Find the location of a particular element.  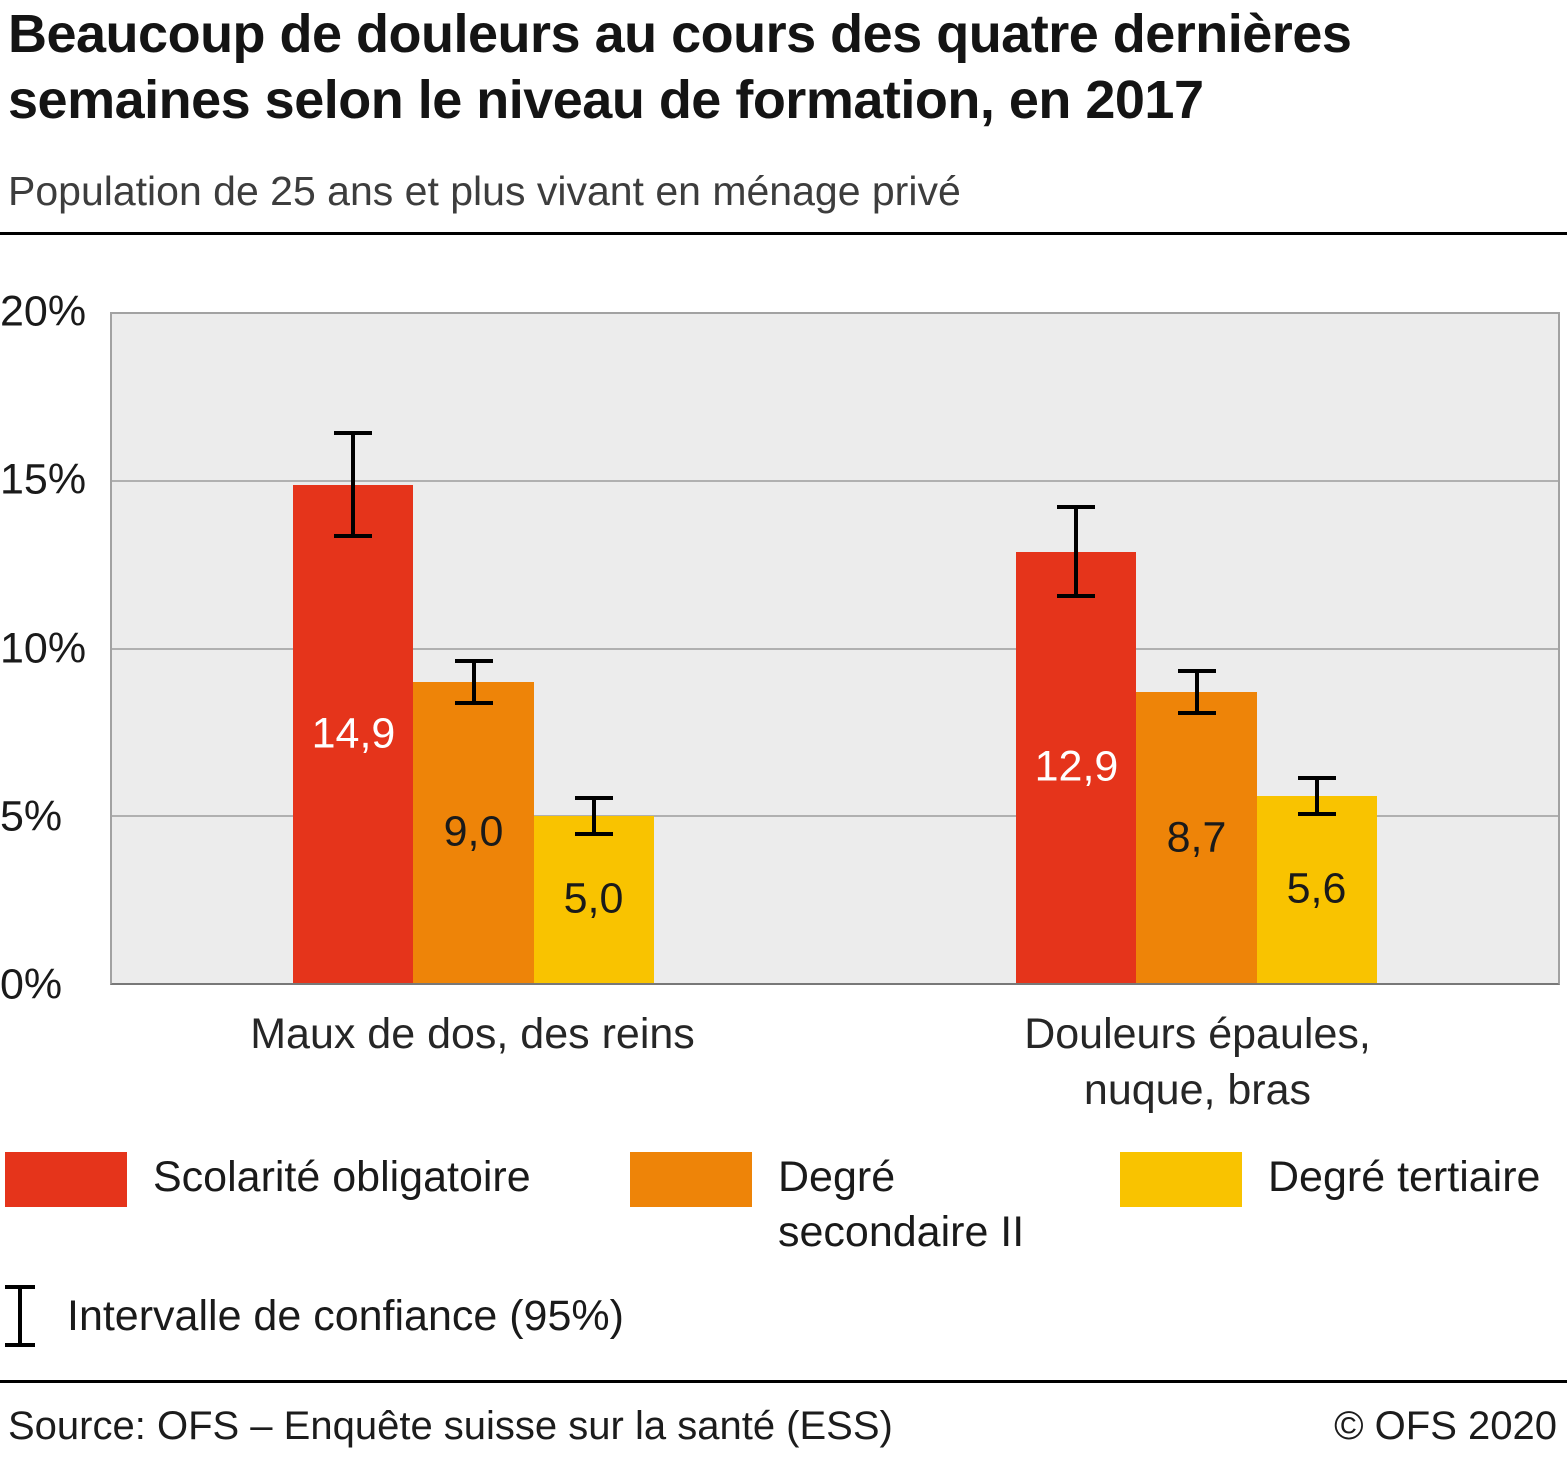

bar: 9,0 is located at coordinates (473, 832).